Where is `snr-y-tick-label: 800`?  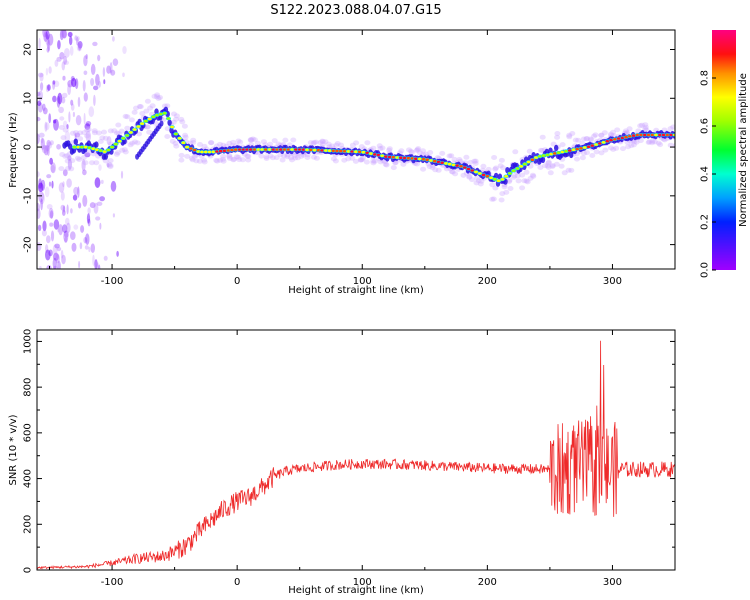 snr-y-tick-label: 800 is located at coordinates (28, 387).